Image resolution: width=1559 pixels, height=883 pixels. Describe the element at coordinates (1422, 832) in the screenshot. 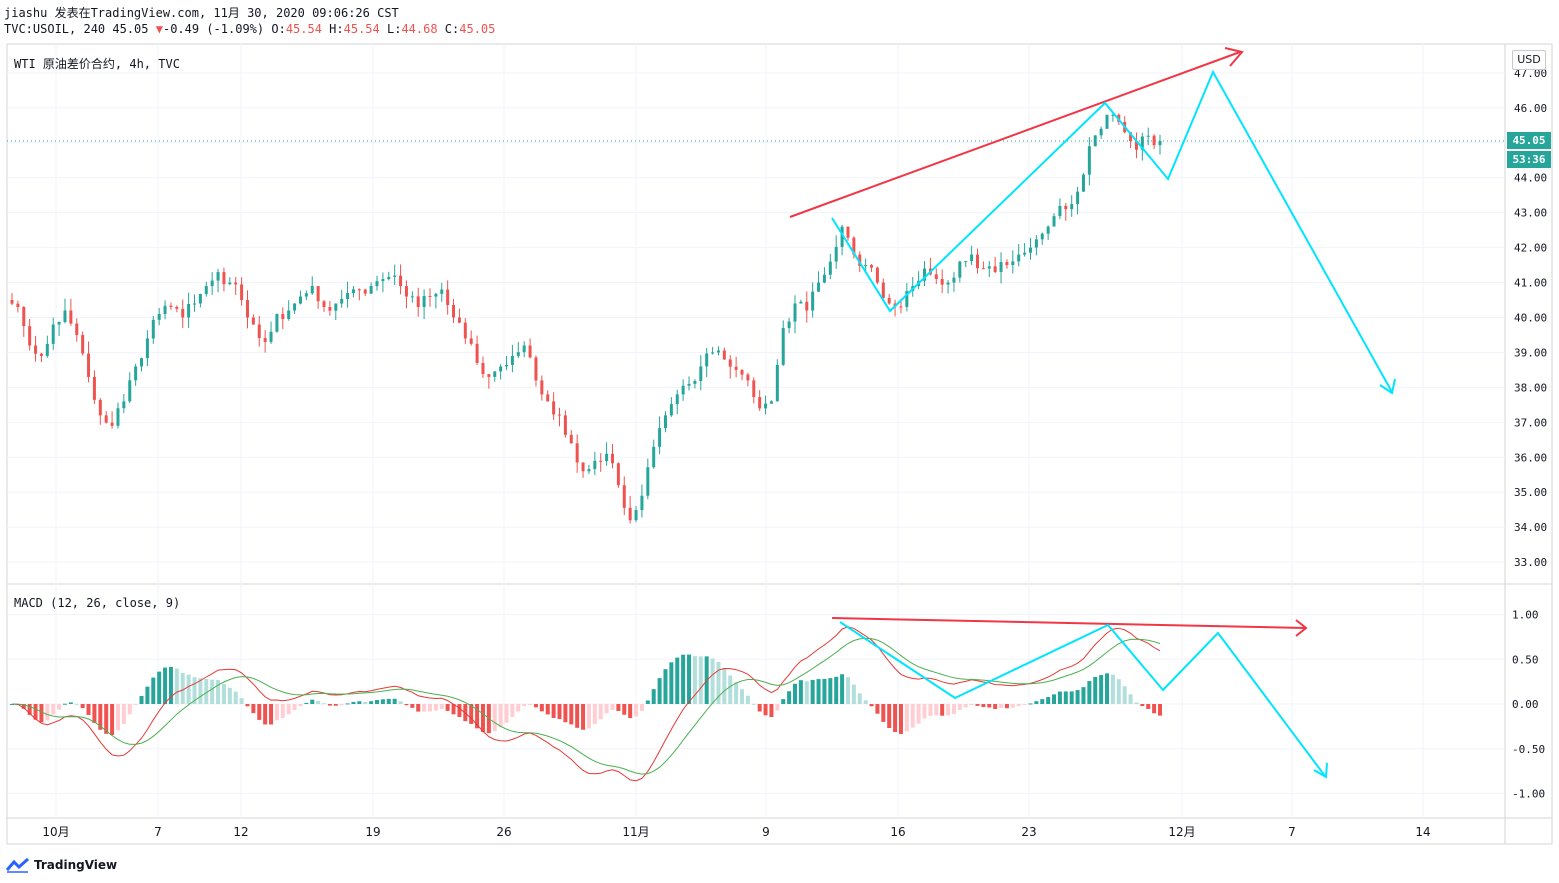

I see `time-tick-label: 14` at that location.